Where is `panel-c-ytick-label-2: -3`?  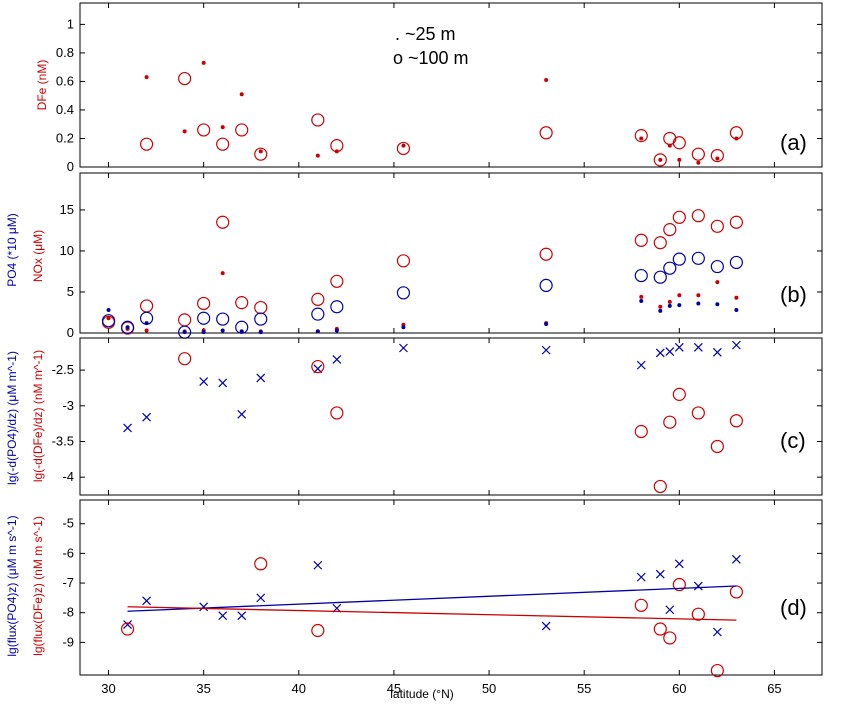
panel-c-ytick-label-2: -3 is located at coordinates (68, 405).